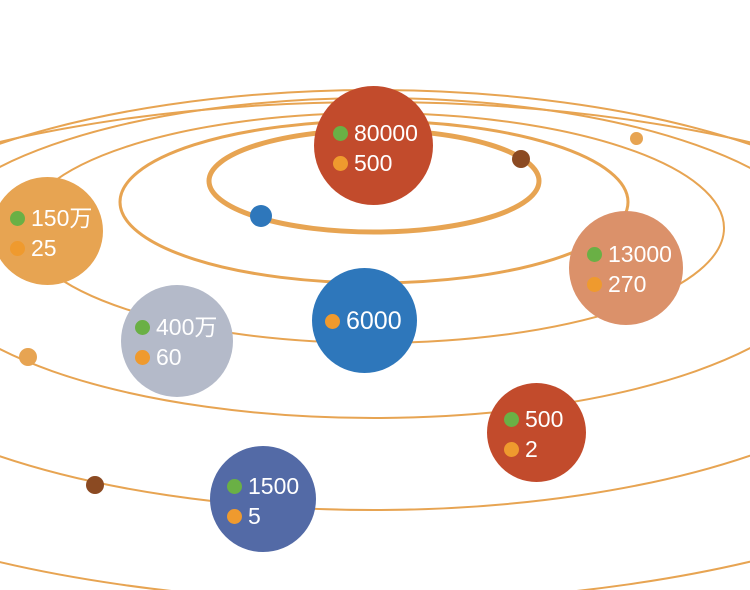  Describe the element at coordinates (374, 321) in the screenshot. I see `metric-value: 6000` at that location.